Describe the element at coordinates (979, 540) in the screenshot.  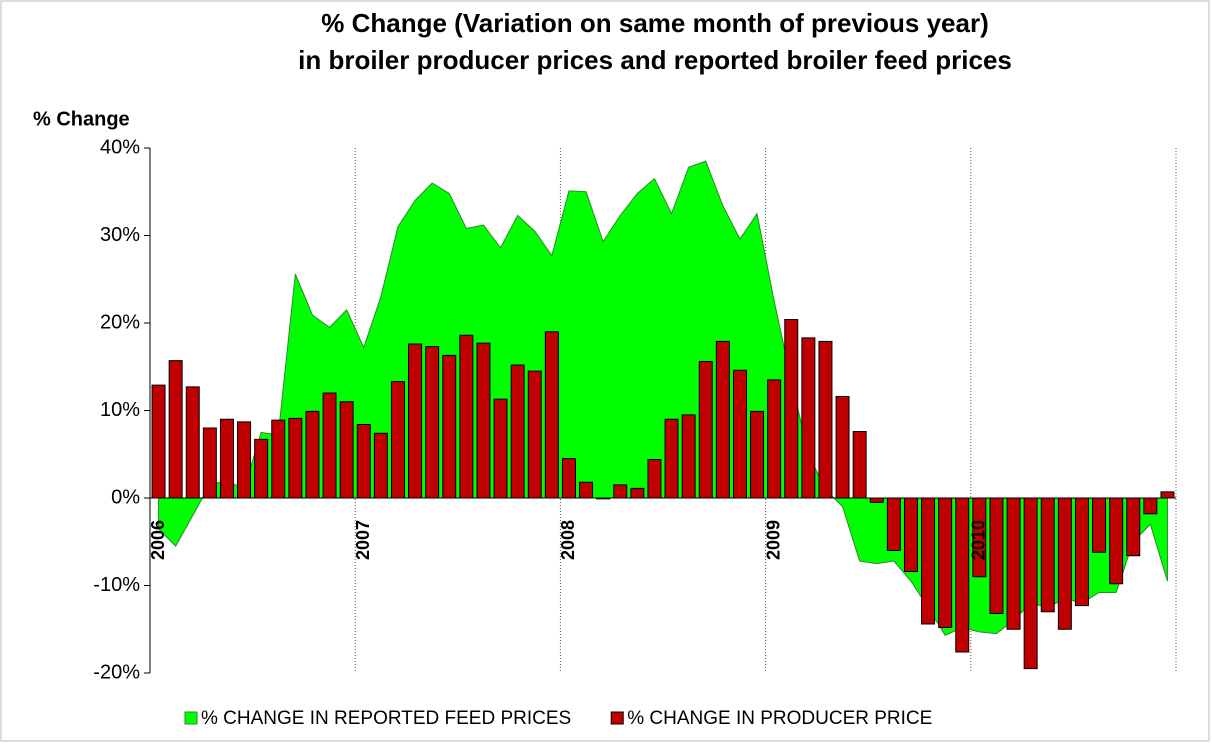
I see `x-tick-label: 2010` at that location.